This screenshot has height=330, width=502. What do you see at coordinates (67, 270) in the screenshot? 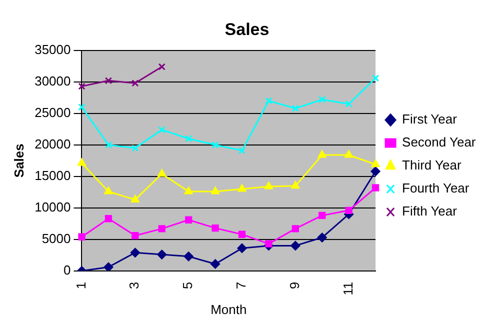
I see `y-tick-label: 0` at bounding box center [67, 270].